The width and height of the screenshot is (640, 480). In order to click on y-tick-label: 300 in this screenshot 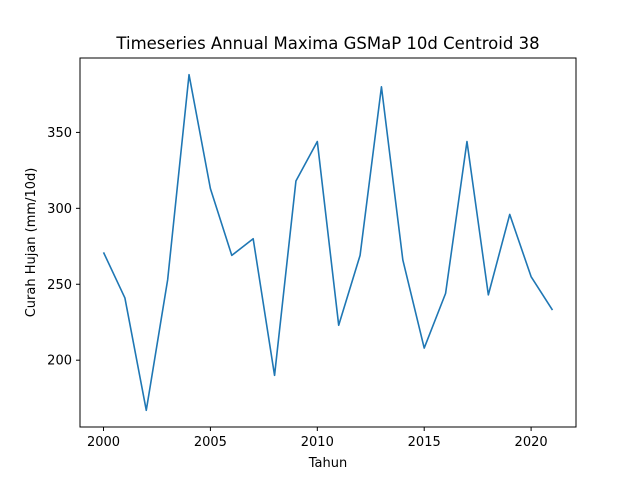, I will do `click(59, 209)`.